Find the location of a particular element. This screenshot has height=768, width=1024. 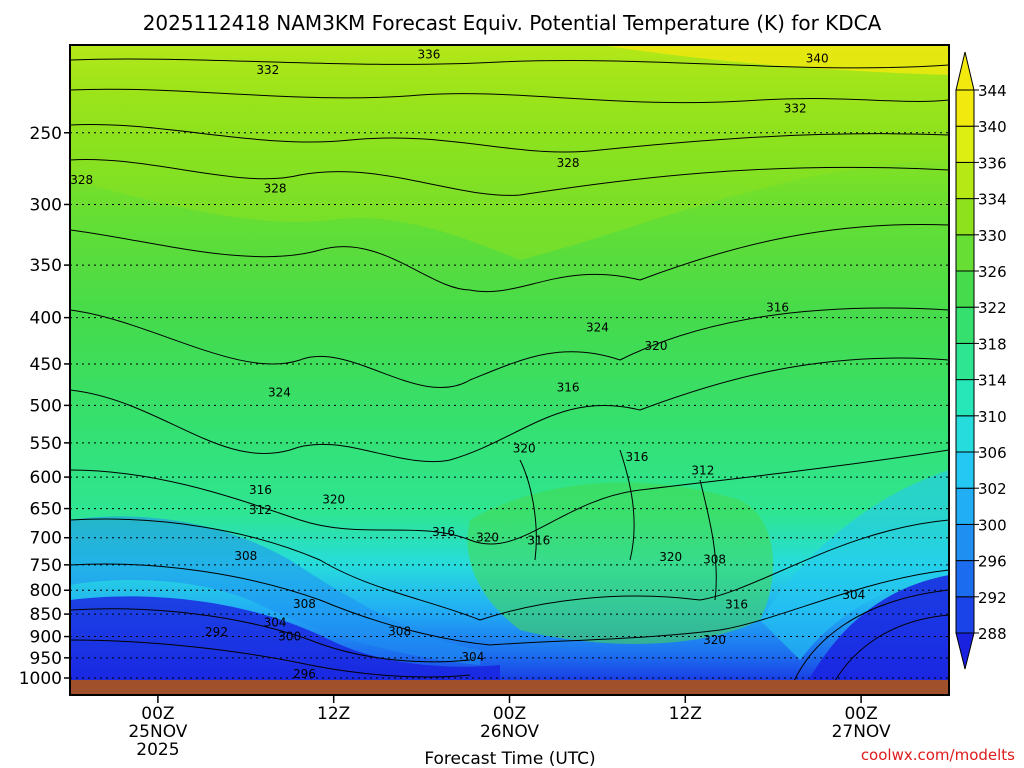

contour-label-3: 332 is located at coordinates (795, 108).